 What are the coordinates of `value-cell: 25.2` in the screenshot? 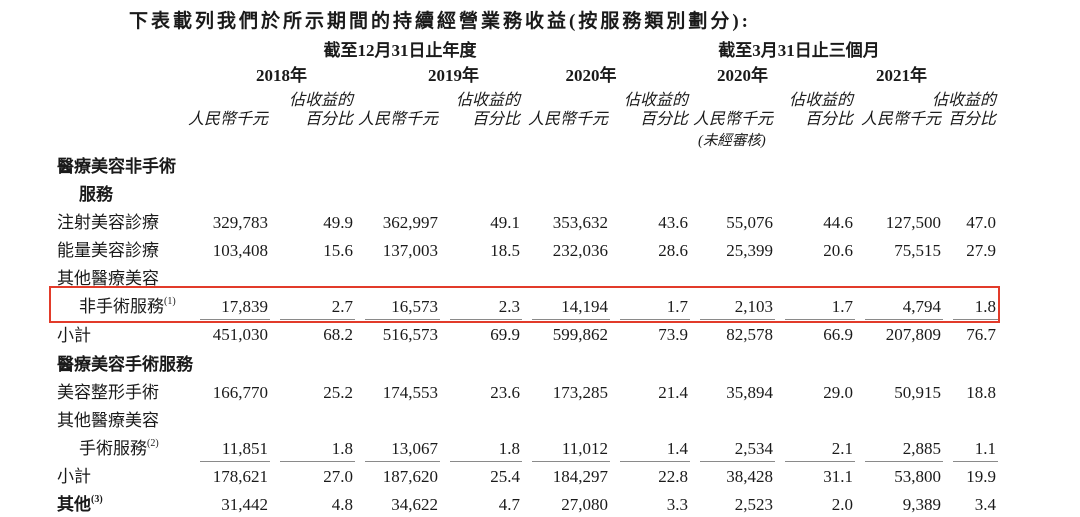 It's located at (338, 392).